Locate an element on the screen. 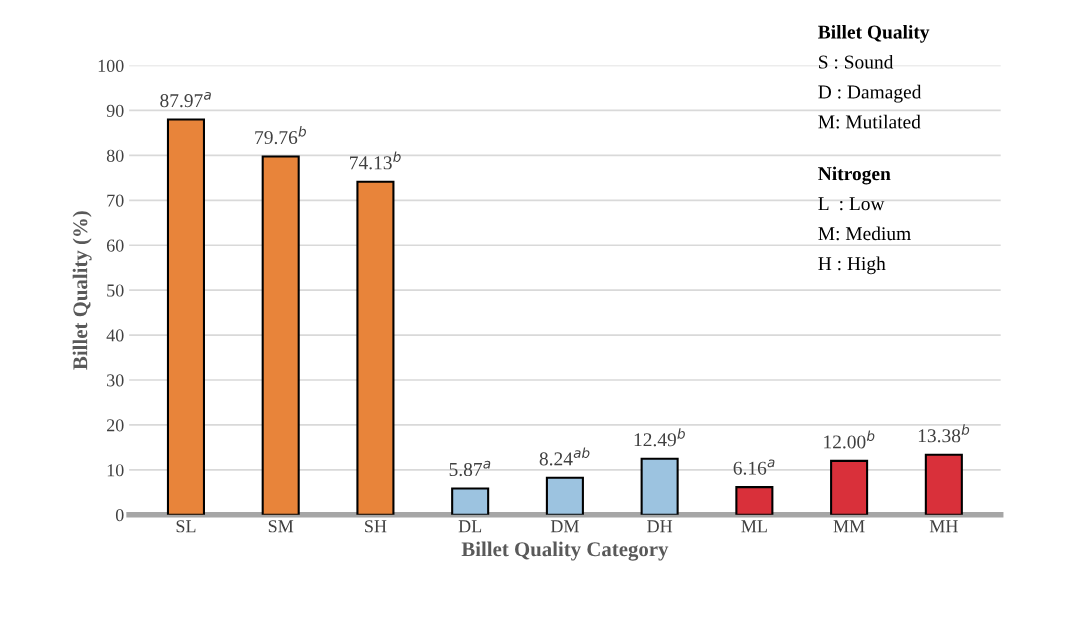 Image resolution: width=1076 pixels, height=624 pixels. y-tick-label: 20 is located at coordinates (115, 425).